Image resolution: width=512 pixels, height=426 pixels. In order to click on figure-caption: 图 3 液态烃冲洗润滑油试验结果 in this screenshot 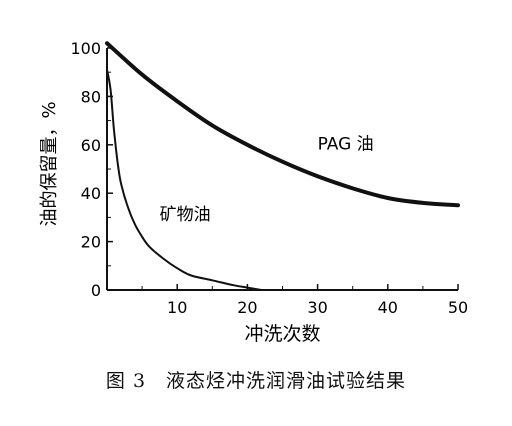, I will do `click(256, 381)`.